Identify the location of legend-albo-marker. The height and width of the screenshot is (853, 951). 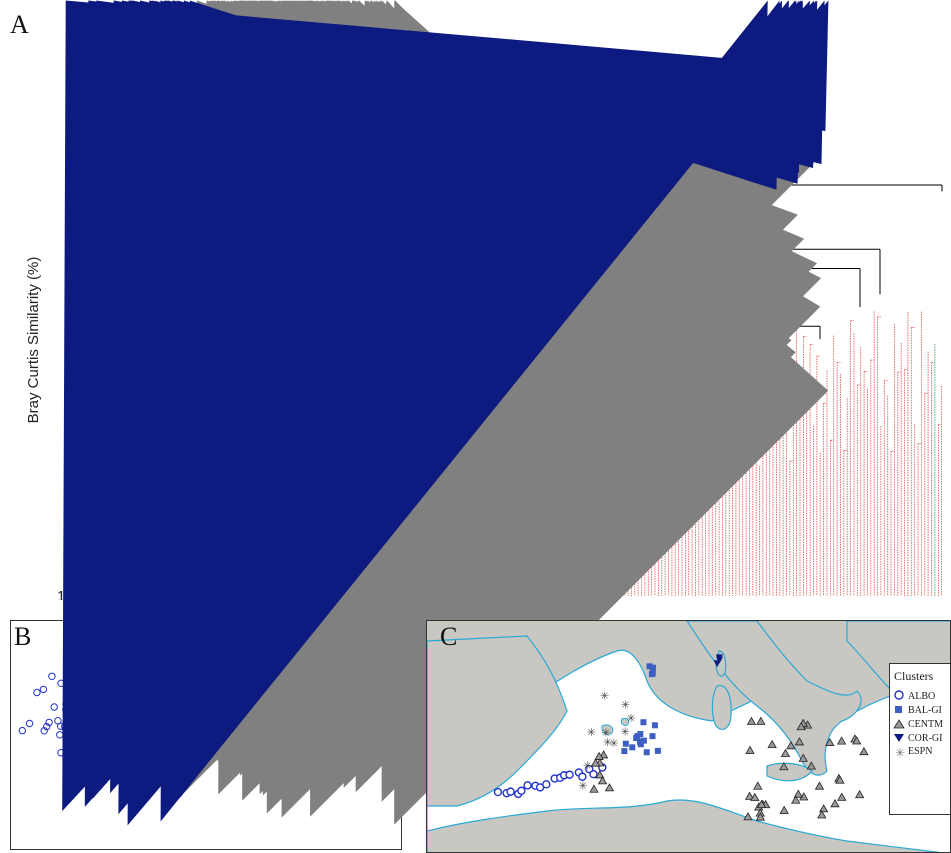
(899, 695).